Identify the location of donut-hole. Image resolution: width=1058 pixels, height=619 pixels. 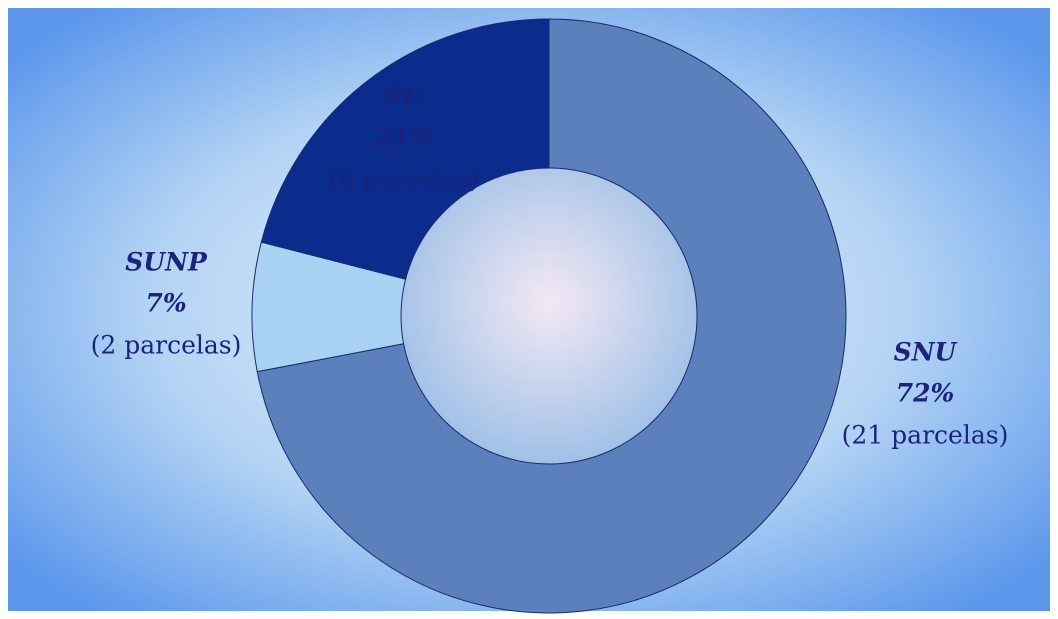
(549, 316).